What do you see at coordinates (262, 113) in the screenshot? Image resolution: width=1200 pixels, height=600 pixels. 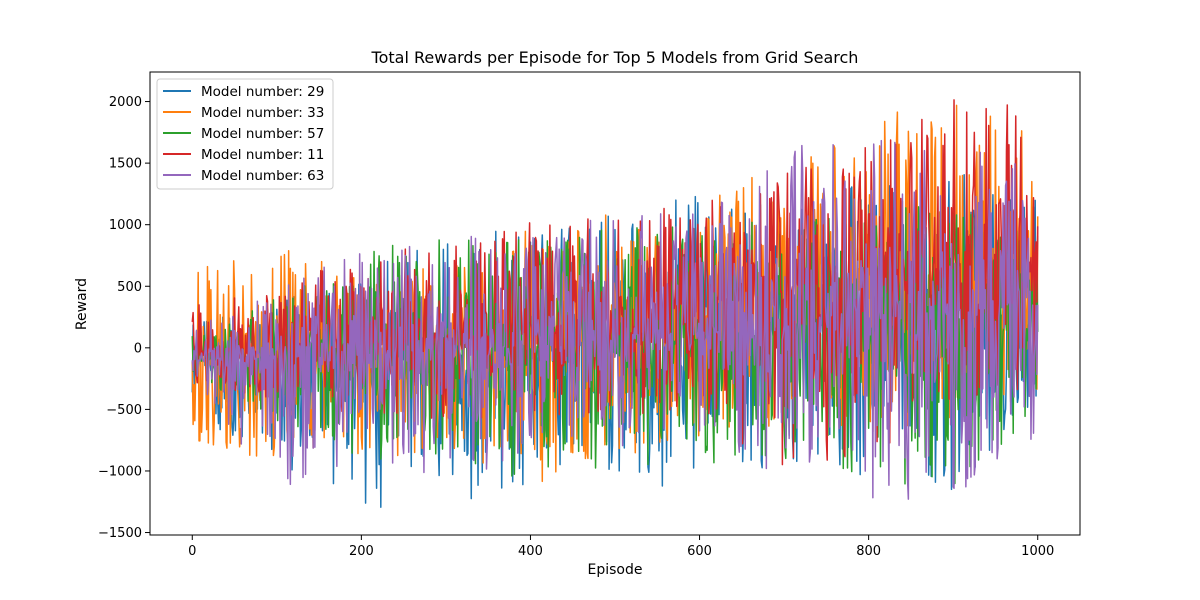 I see `legend-label: Model number: 33` at bounding box center [262, 113].